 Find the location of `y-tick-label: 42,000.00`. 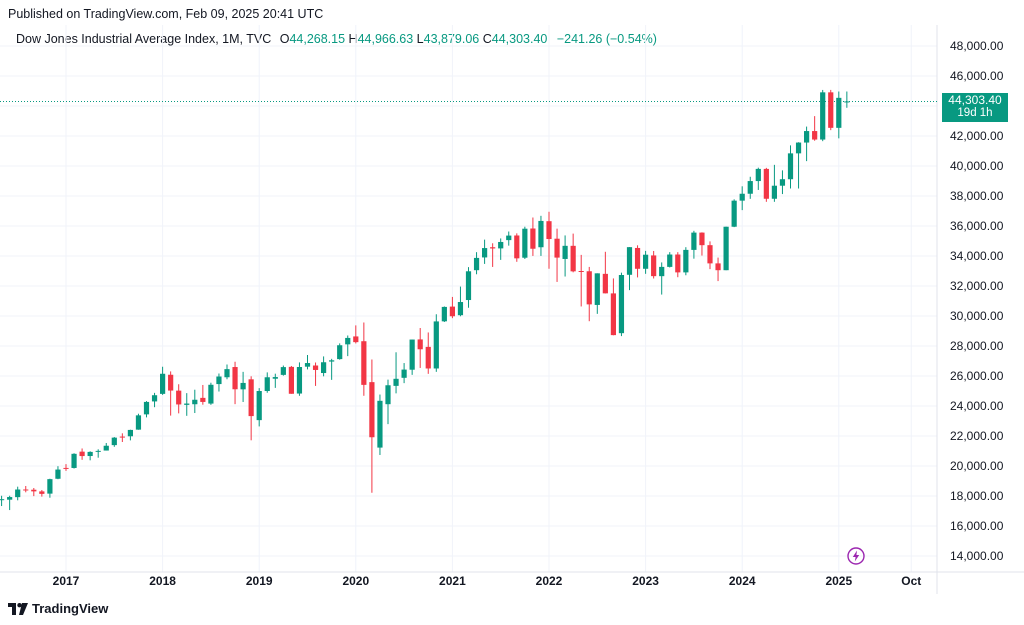

y-tick-label: 42,000.00 is located at coordinates (977, 136).